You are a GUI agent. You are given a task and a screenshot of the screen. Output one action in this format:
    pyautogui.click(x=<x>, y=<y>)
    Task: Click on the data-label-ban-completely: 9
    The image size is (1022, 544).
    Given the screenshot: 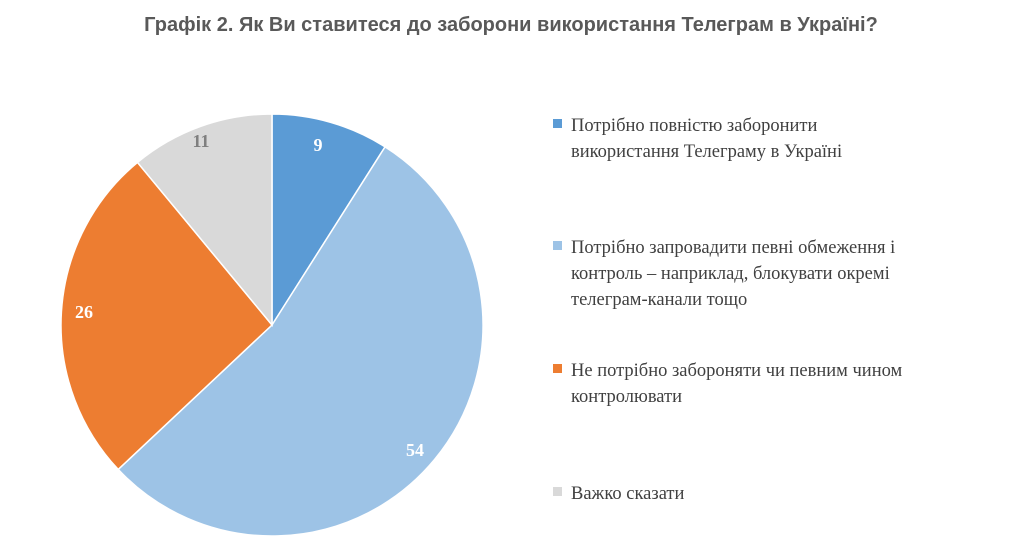 What is the action you would take?
    pyautogui.click(x=318, y=145)
    